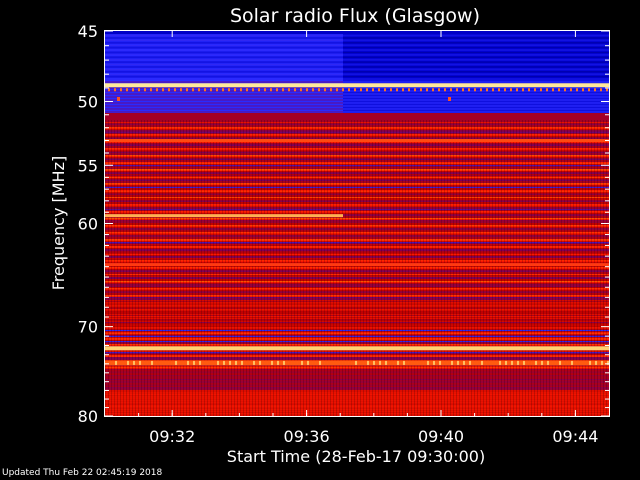 This screenshot has width=640, height=480. Describe the element at coordinates (82, 473) in the screenshot. I see `updated-timestamp: Updated Thu Feb 22 02:45:19 2018` at that location.